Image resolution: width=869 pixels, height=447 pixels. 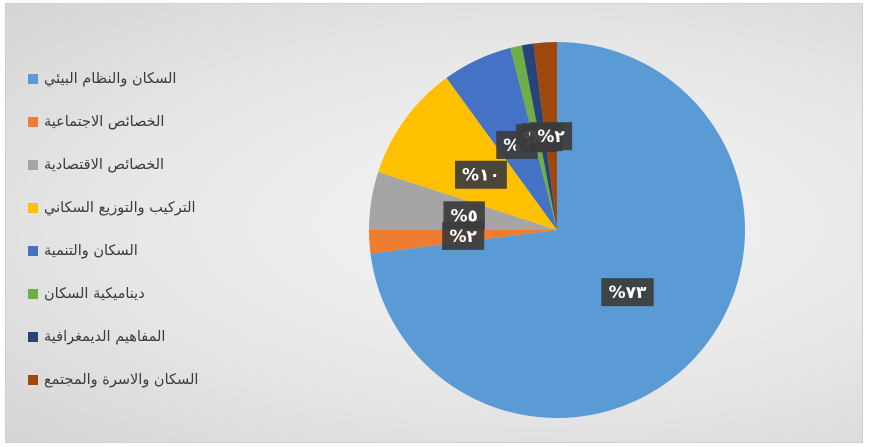 I want to click on legend-item-1: السكان والنظام البيئي, so click(x=132, y=78).